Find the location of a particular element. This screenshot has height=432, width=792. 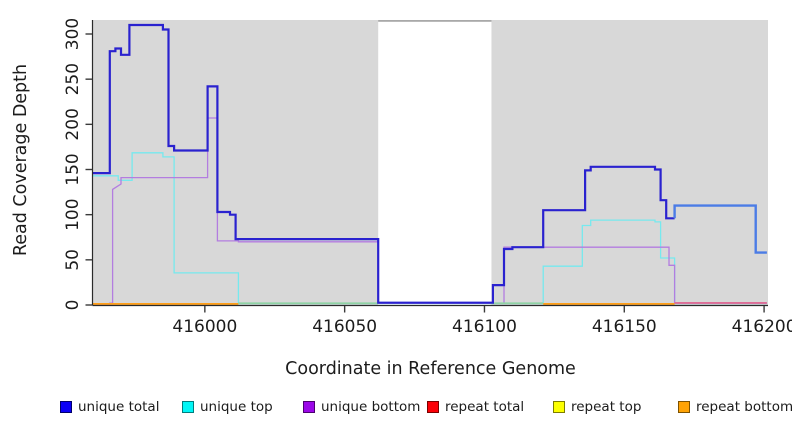

x-axis-title: Coordinate in Reference Genome is located at coordinates (430, 369).